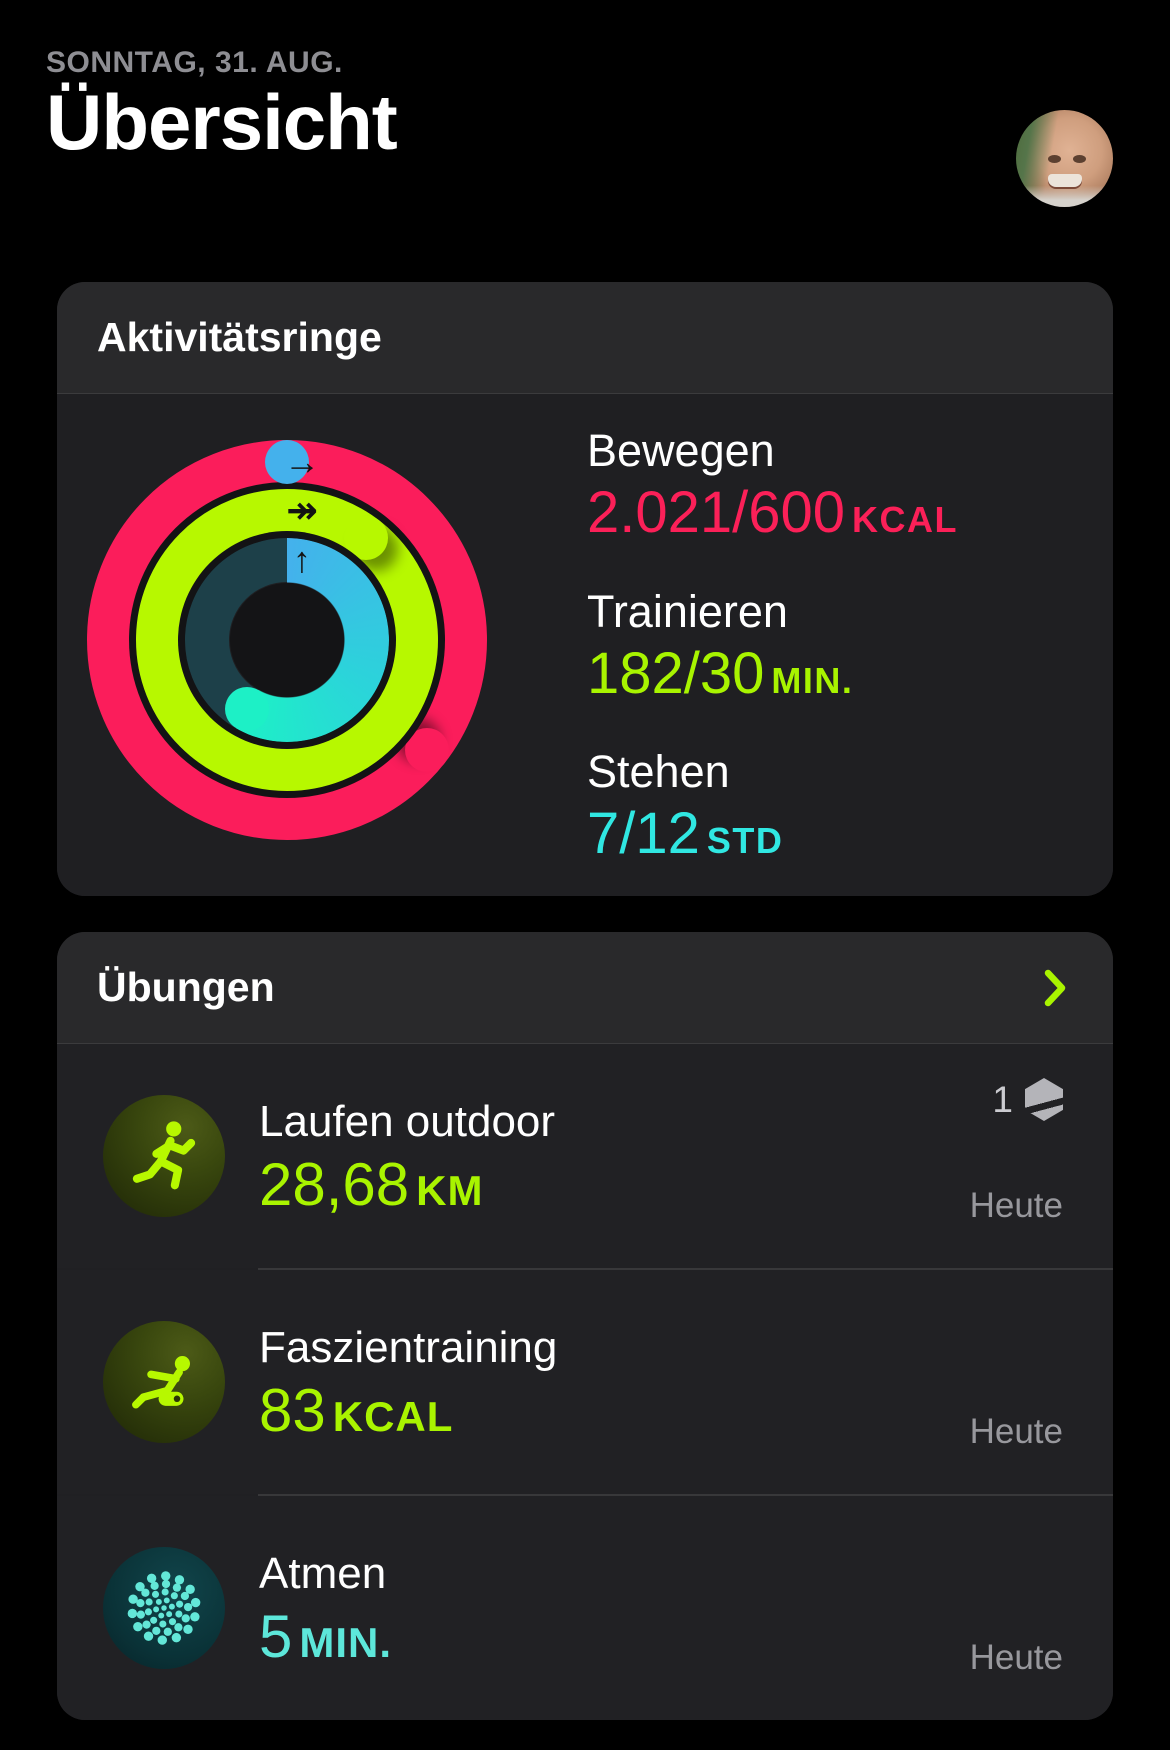 This screenshot has height=1750, width=1170. What do you see at coordinates (302, 559) in the screenshot?
I see `stand-arrow-icon: ↑` at bounding box center [302, 559].